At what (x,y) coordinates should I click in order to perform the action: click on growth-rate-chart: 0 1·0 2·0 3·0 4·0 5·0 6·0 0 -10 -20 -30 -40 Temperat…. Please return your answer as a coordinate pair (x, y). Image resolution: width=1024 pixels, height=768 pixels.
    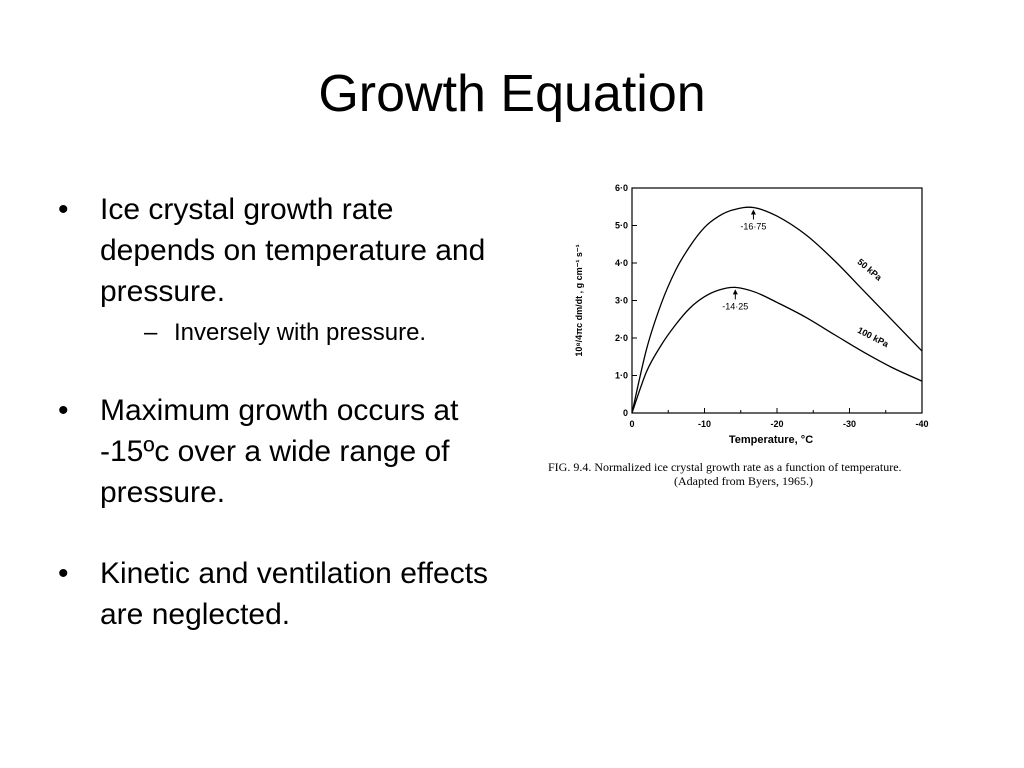
    Looking at the image, I should click on (738, 335).